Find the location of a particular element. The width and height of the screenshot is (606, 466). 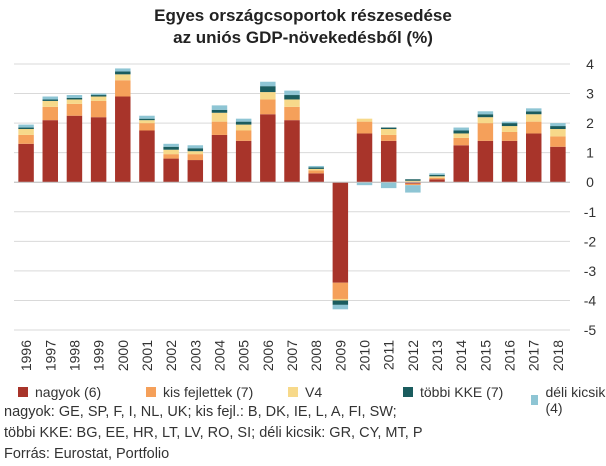

x-tick-label: 2009 is located at coordinates (340, 355).